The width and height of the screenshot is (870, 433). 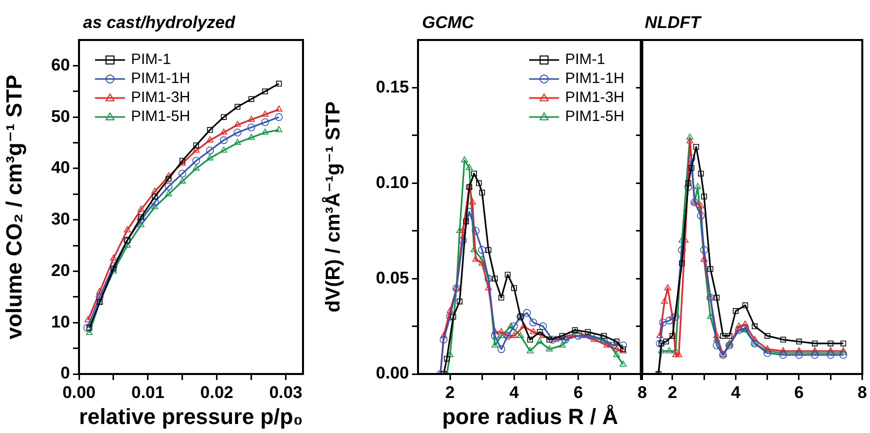 What do you see at coordinates (285, 392) in the screenshot?
I see `x-tick-label: 0.03` at bounding box center [285, 392].